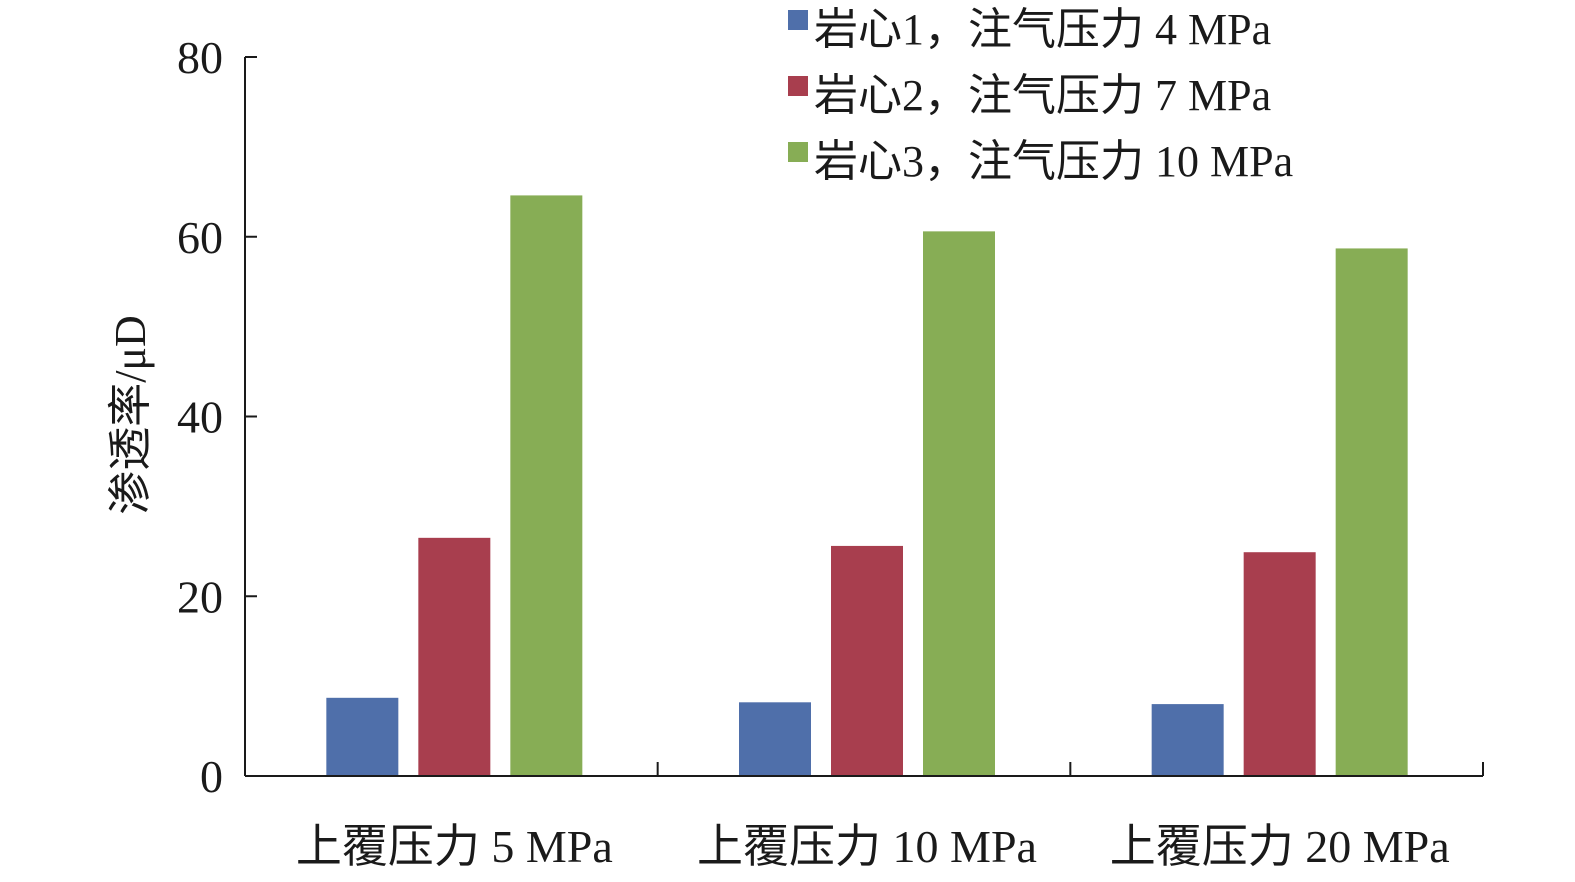 Image resolution: width=1575 pixels, height=882 pixels. I want to click on y-axis-label: 渗透率/μD, so click(130, 415).